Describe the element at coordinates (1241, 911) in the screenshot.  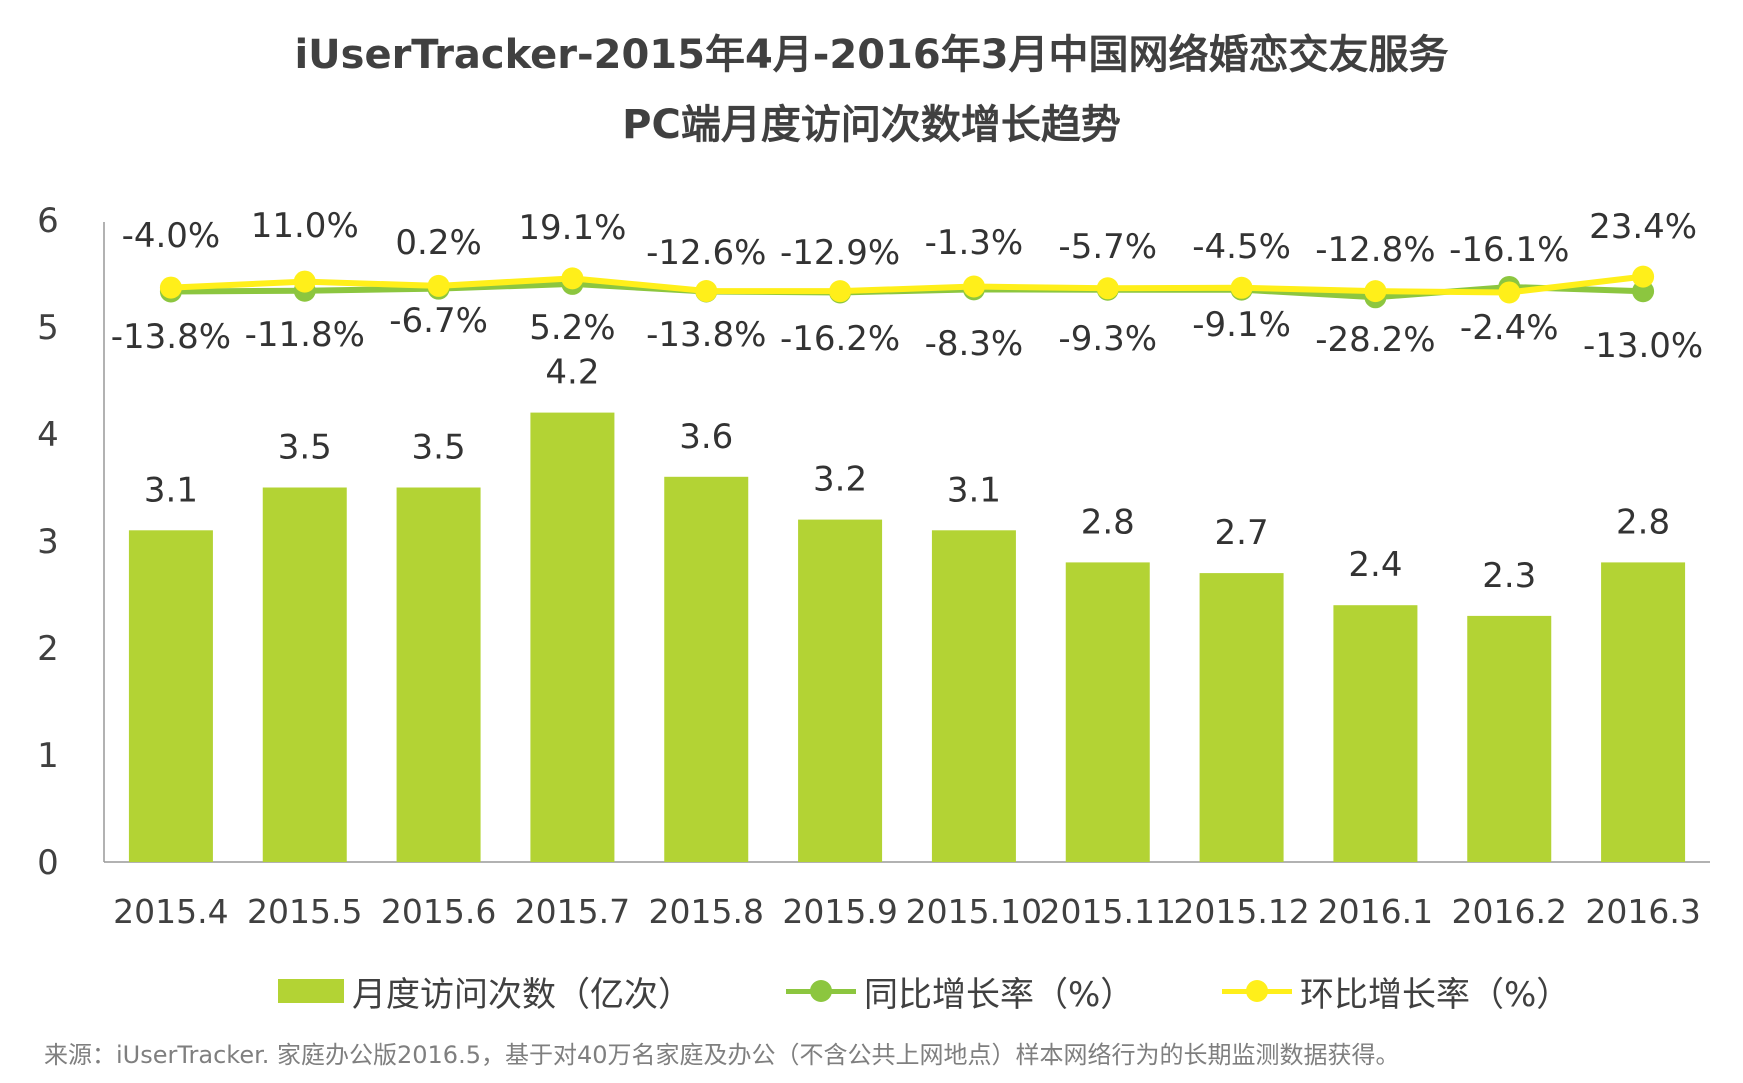
I see `x-tick-label: 2015.12` at that location.